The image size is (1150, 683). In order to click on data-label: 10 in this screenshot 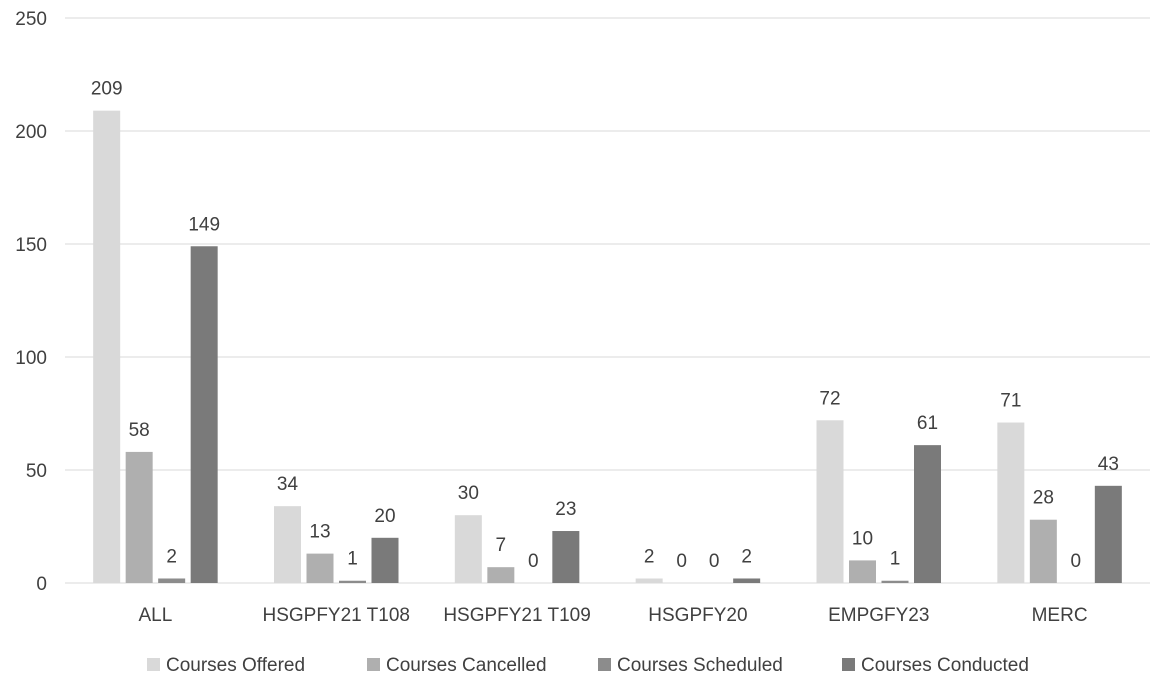, I will do `click(862, 538)`.